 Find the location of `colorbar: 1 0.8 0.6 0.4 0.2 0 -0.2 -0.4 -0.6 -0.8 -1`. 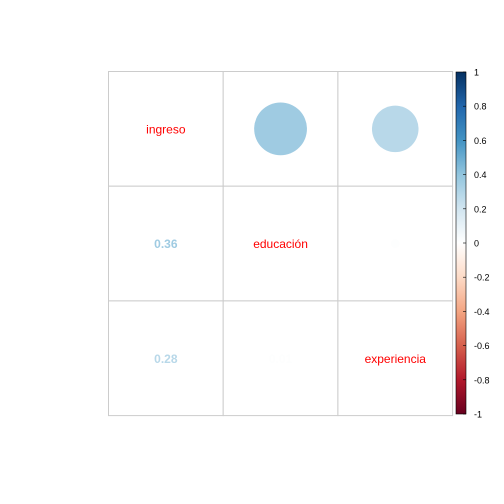

colorbar: 1 0.8 0.6 0.4 0.2 0 -0.2 -0.4 -0.6 -0.8 -1 is located at coordinates (472, 244).